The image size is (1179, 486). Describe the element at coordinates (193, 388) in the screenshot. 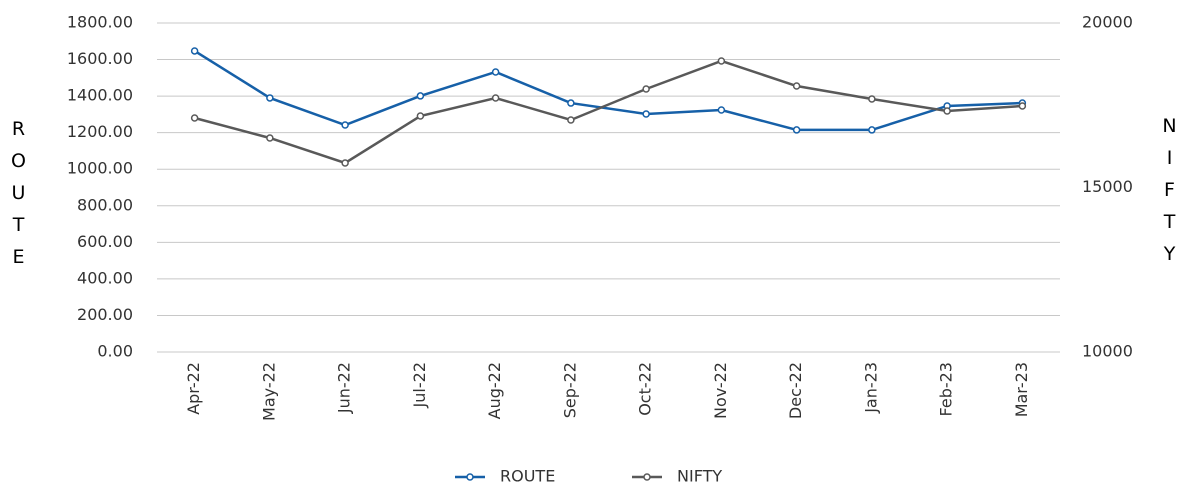

I see `x-tick-label: Apr-22` at that location.